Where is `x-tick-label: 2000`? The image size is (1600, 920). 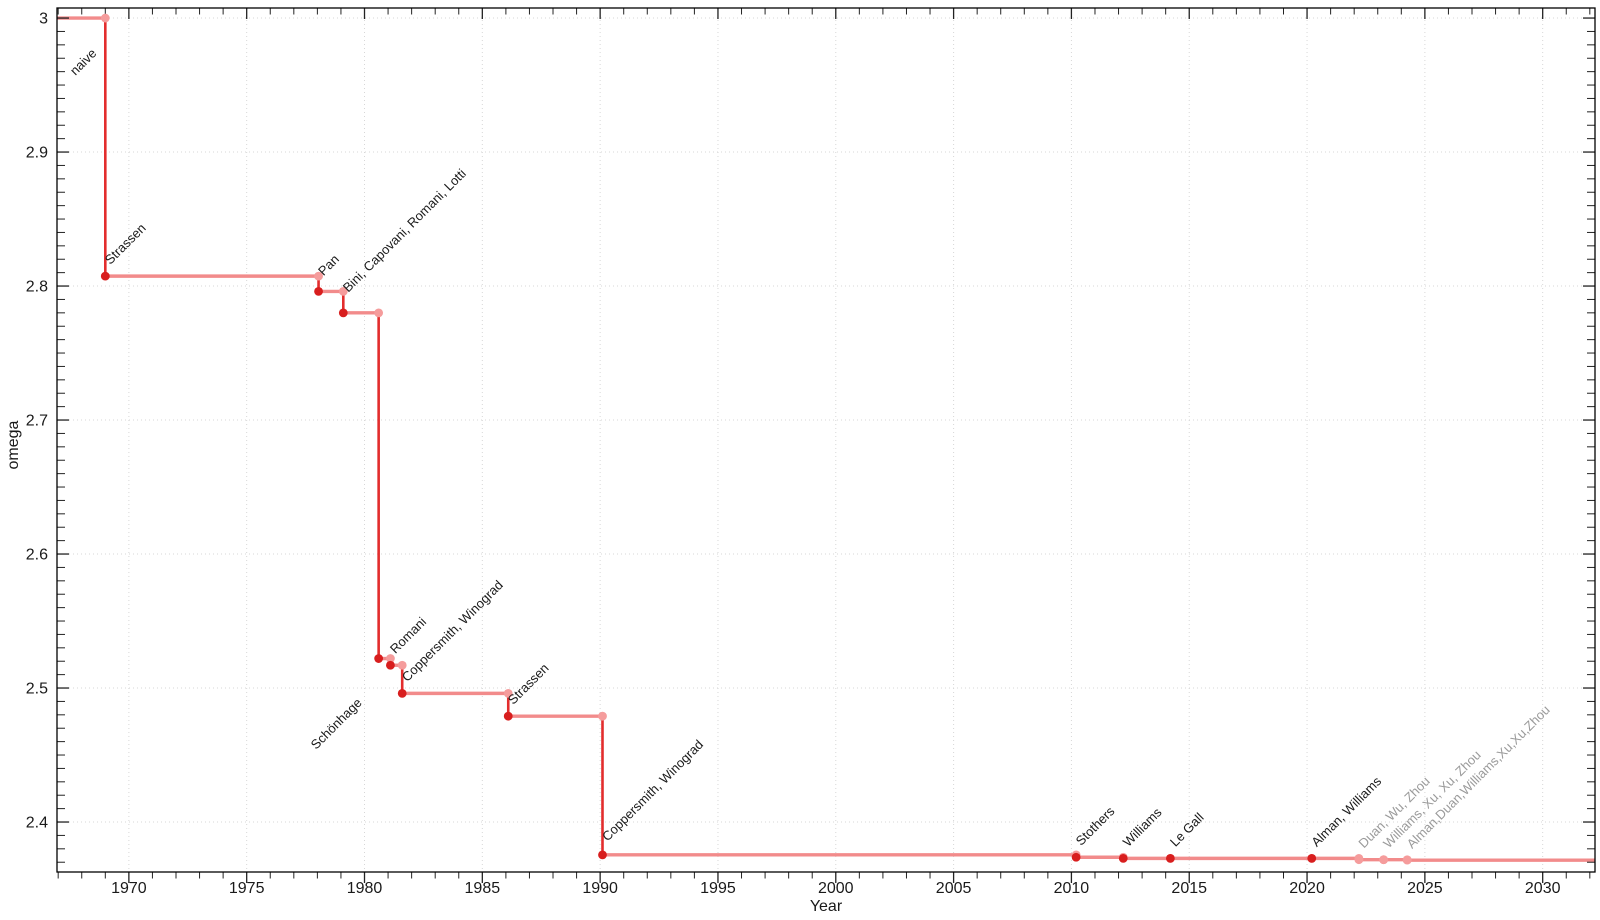
x-tick-label: 2000 is located at coordinates (836, 888).